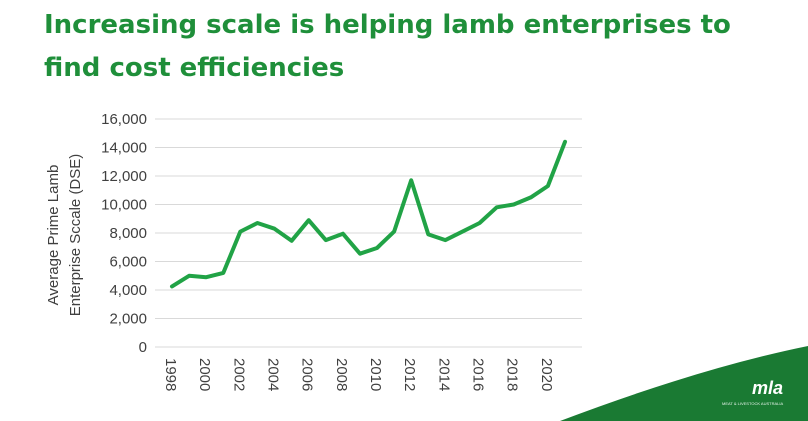 Image resolution: width=808 pixels, height=421 pixels. I want to click on y-tick-label: 8,000, so click(128, 233).